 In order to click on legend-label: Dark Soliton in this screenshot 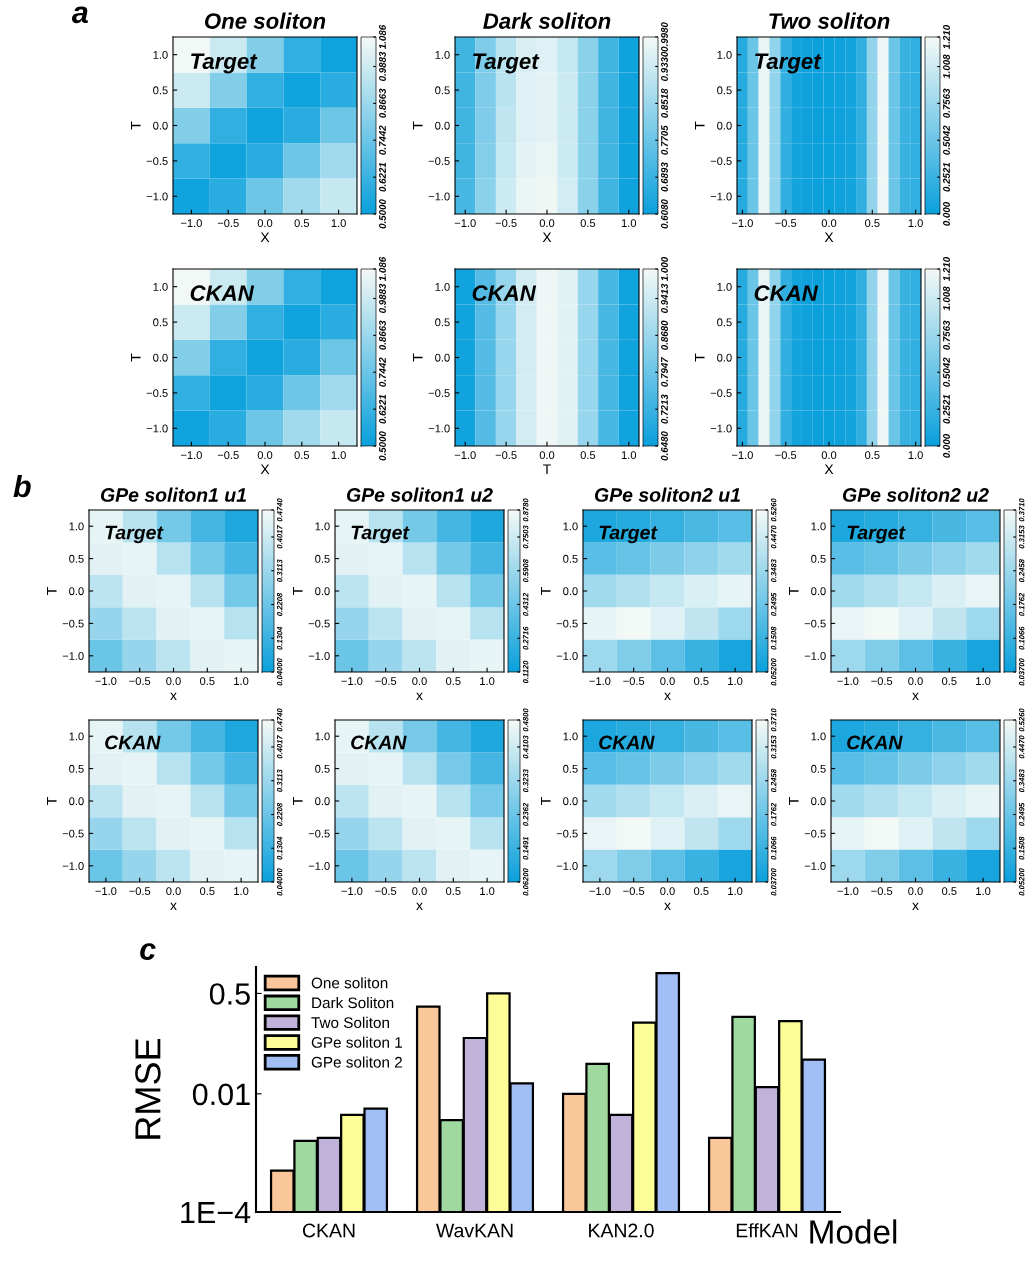, I will do `click(353, 1002)`.